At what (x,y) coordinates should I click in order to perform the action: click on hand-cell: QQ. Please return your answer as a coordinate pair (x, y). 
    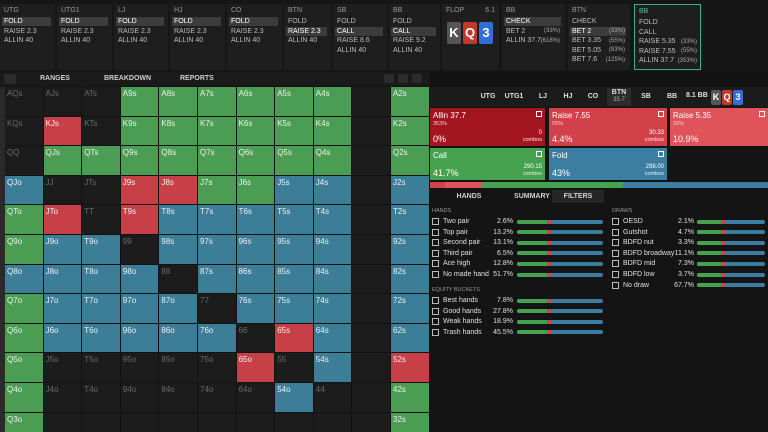
    Looking at the image, I should click on (24, 160).